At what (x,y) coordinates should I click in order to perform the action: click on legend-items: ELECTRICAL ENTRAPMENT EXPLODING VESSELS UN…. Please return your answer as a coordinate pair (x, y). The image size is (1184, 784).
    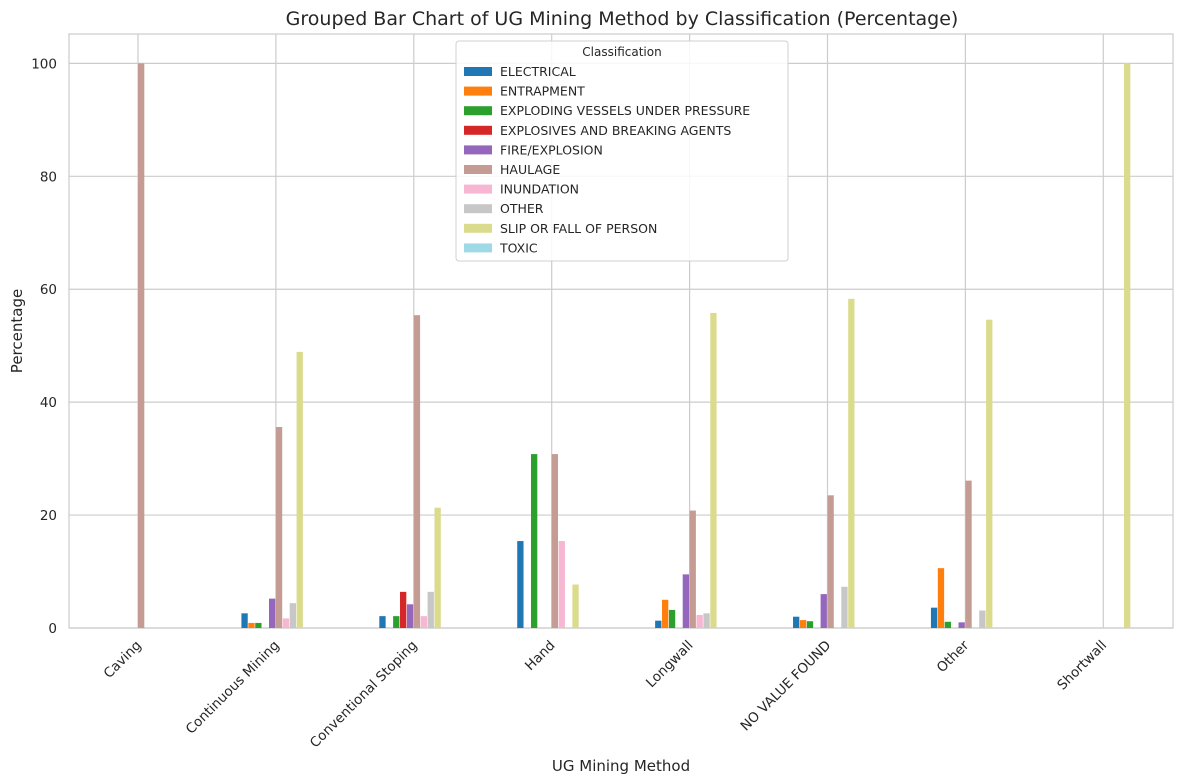
    Looking at the image, I should click on (607, 159).